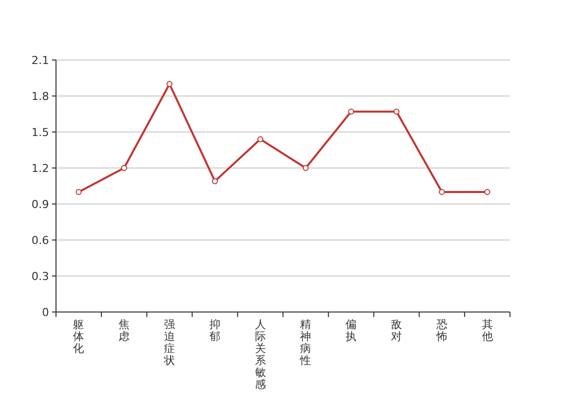  I want to click on y-tick-label: 1.2, so click(40, 168).